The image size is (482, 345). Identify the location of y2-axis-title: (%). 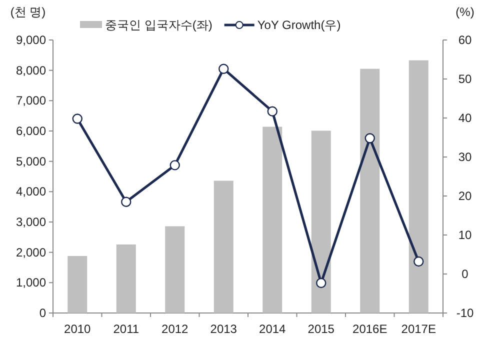
(465, 12).